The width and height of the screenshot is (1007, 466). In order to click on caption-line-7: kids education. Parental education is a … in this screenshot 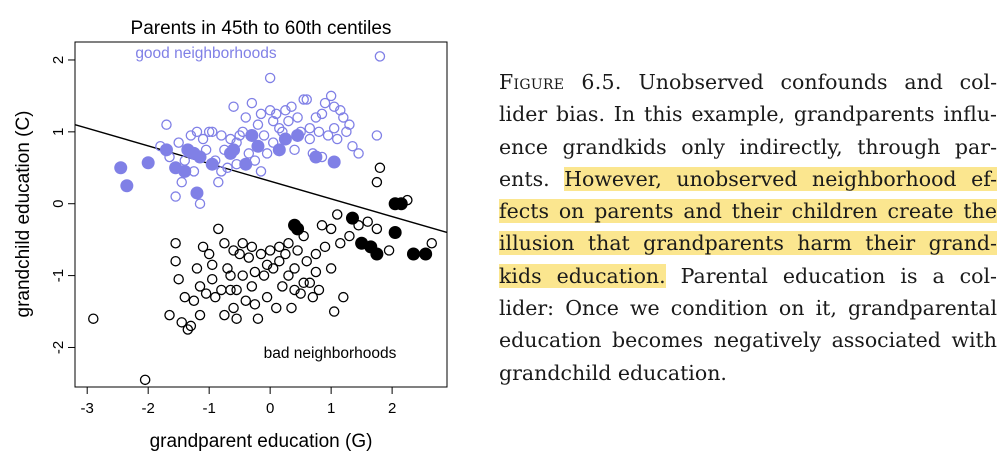, I will do `click(748, 275)`.